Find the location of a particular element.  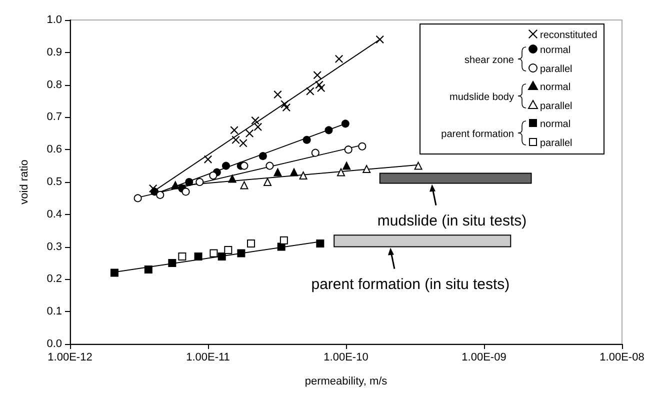

y-tick-label: 0.7 is located at coordinates (54, 117).